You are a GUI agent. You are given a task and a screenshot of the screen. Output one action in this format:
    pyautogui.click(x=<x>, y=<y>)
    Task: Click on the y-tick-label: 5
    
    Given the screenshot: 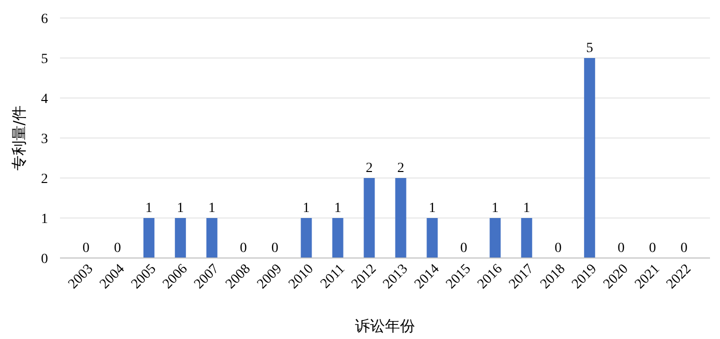 What is the action you would take?
    pyautogui.click(x=44, y=59)
    